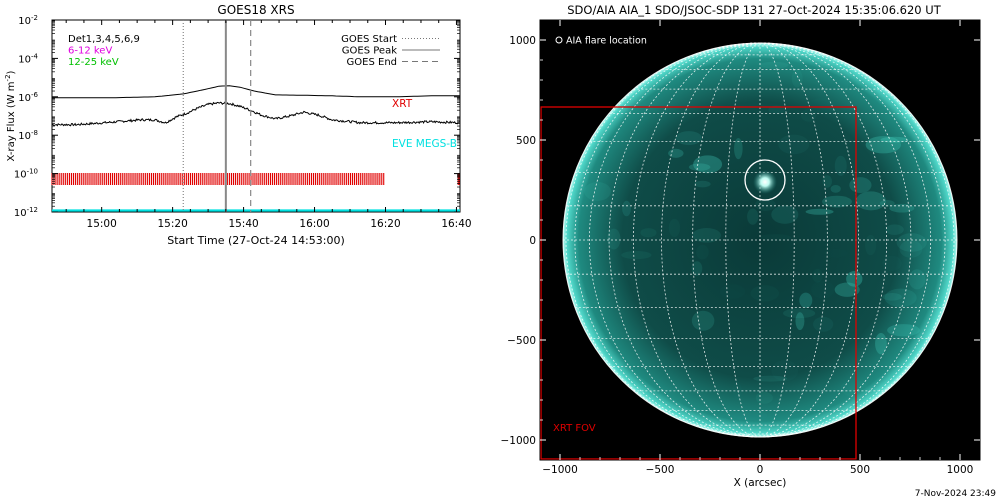 The width and height of the screenshot is (1000, 500). What do you see at coordinates (521, 341) in the screenshot?
I see `aia-y-tick-label: −500` at bounding box center [521, 341].